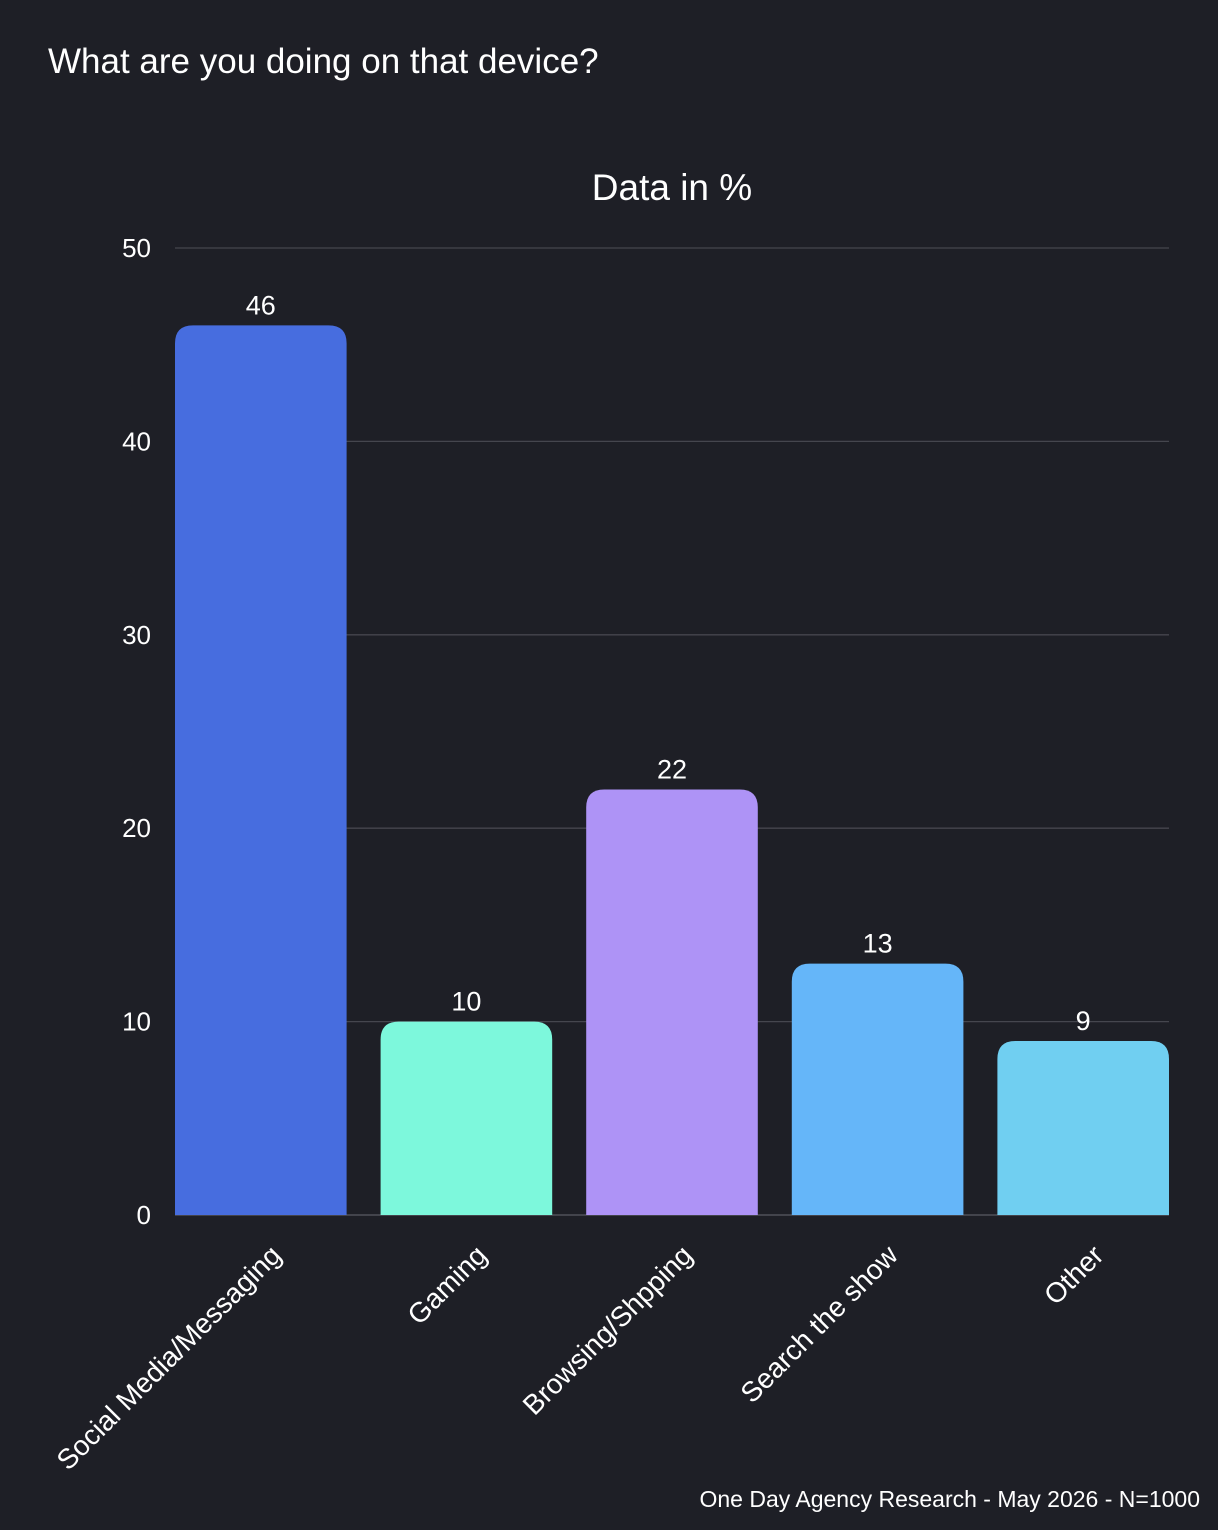  I want to click on data-label: 22, so click(672, 770).